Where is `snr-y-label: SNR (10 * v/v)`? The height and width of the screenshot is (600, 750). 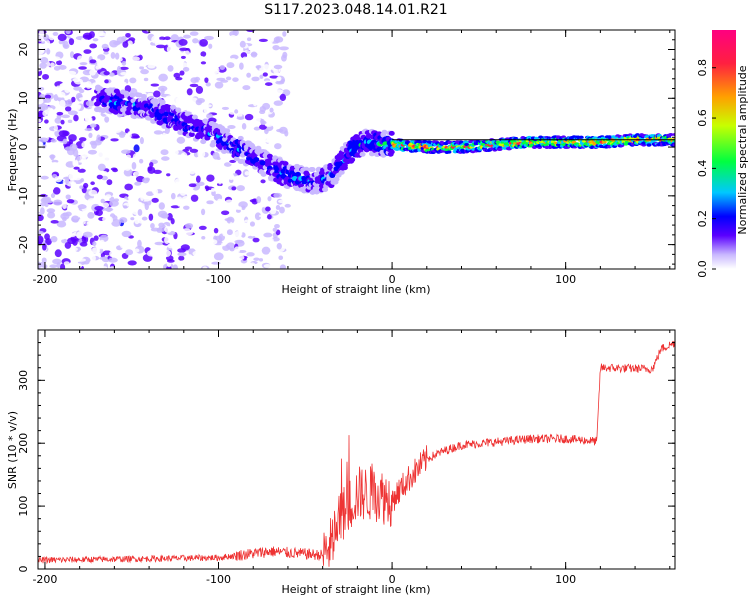
snr-y-label: SNR (10 * v/v) is located at coordinates (12, 450).